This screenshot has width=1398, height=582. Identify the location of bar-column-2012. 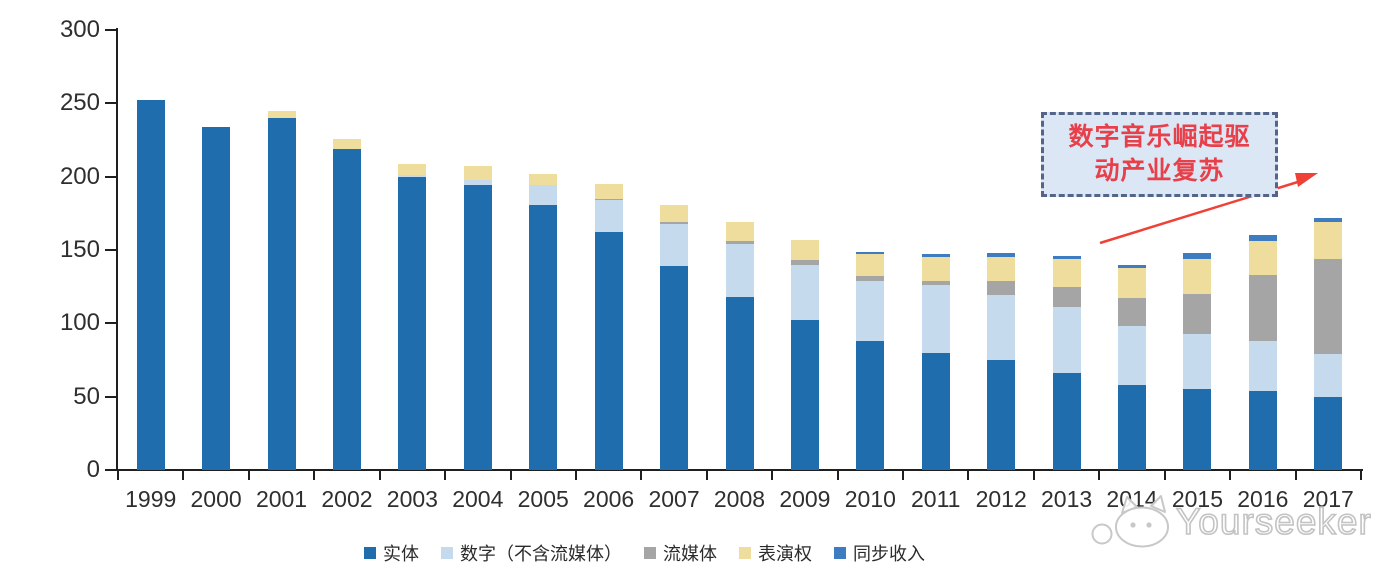
(1001, 361).